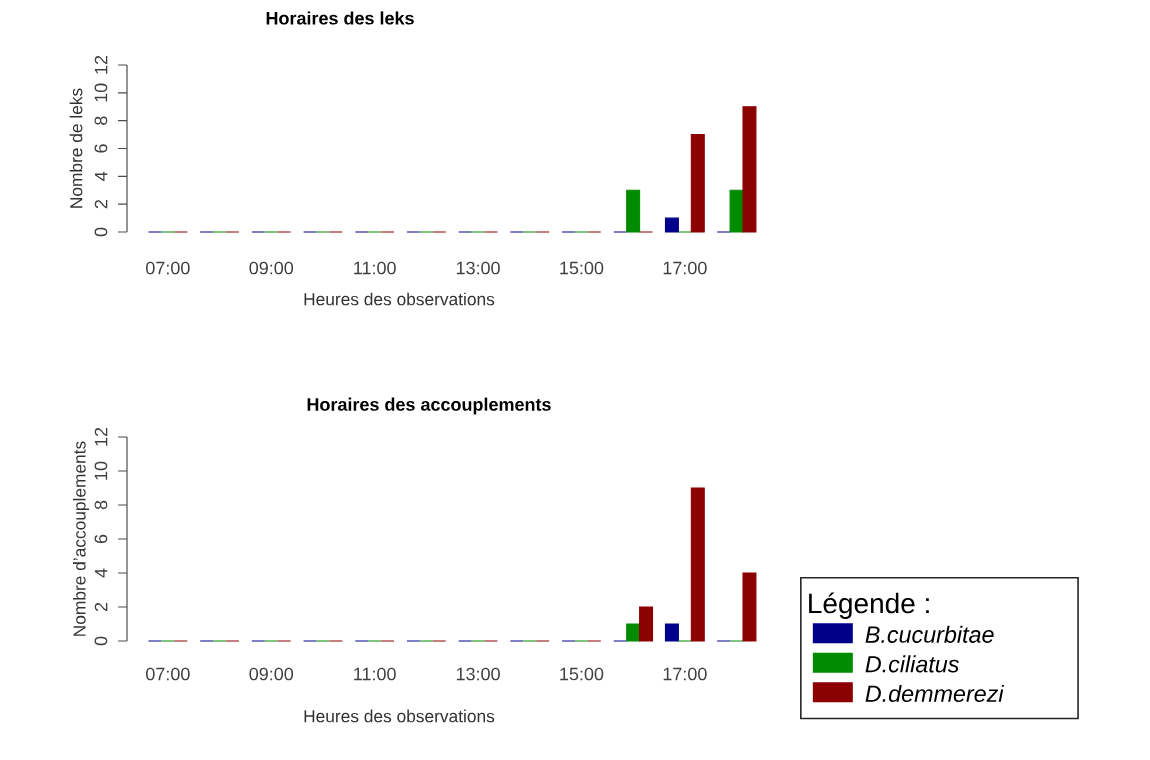  Describe the element at coordinates (76, 148) in the screenshot. I see `y-axis-title: Nombre de leks` at that location.